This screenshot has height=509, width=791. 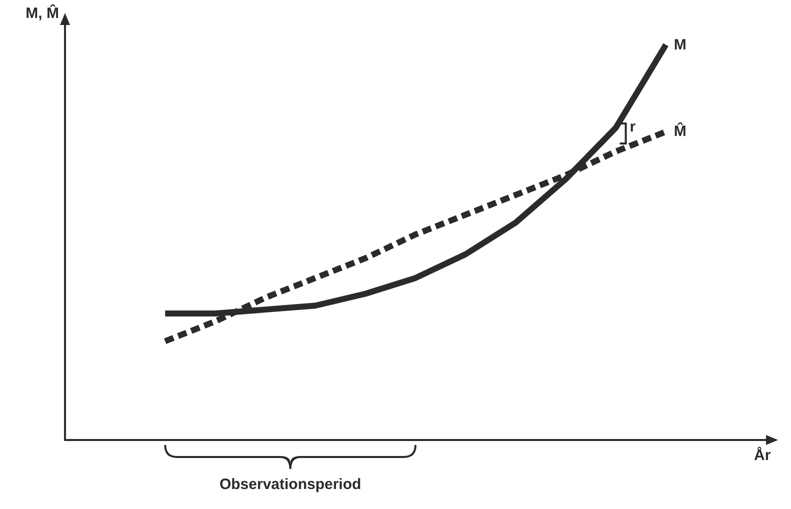 I want to click on series-label: M, so click(x=680, y=45).